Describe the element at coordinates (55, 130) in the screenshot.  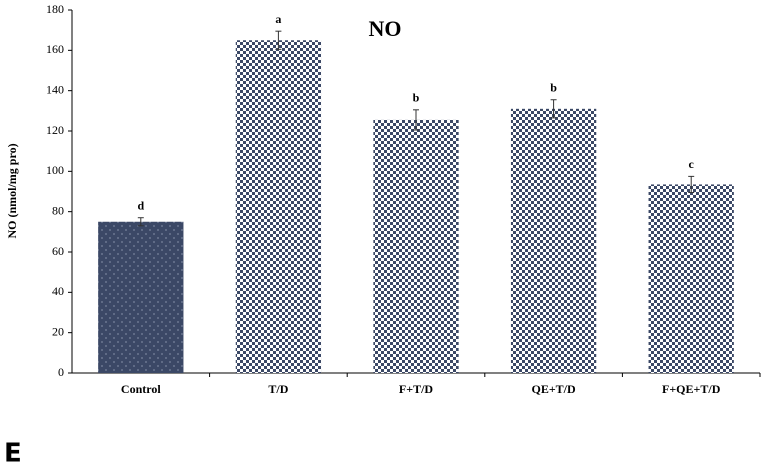
I see `y-tick-label: 120` at that location.